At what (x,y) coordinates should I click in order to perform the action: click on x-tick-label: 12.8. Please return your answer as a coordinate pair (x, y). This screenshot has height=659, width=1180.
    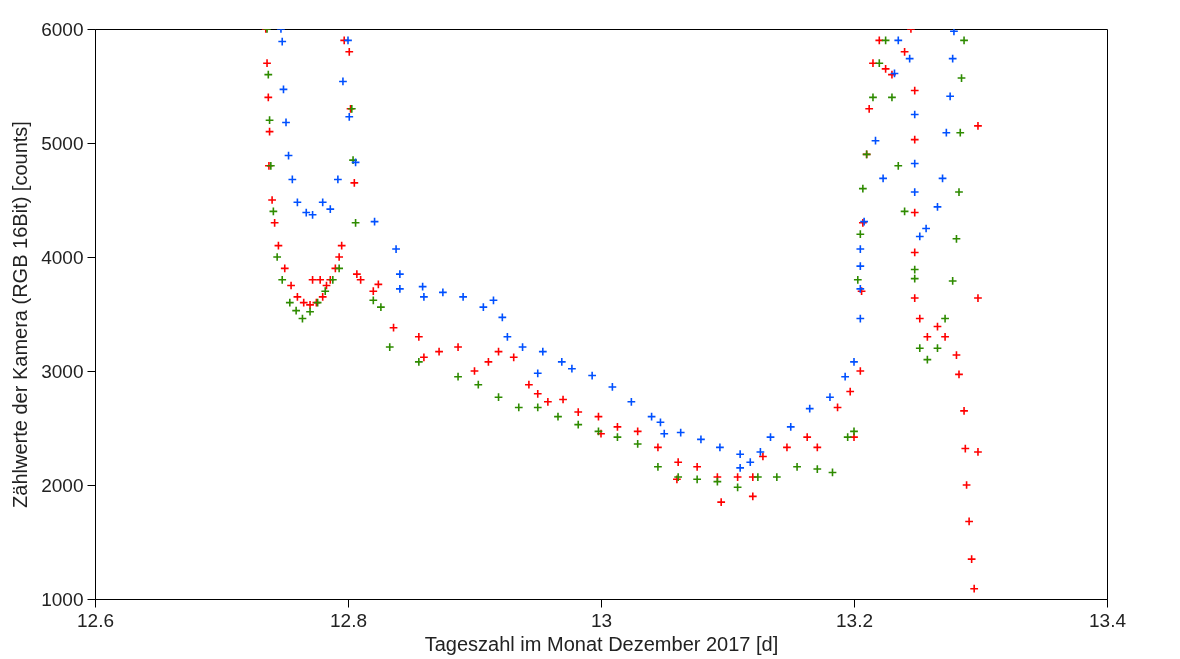
    Looking at the image, I should click on (348, 620).